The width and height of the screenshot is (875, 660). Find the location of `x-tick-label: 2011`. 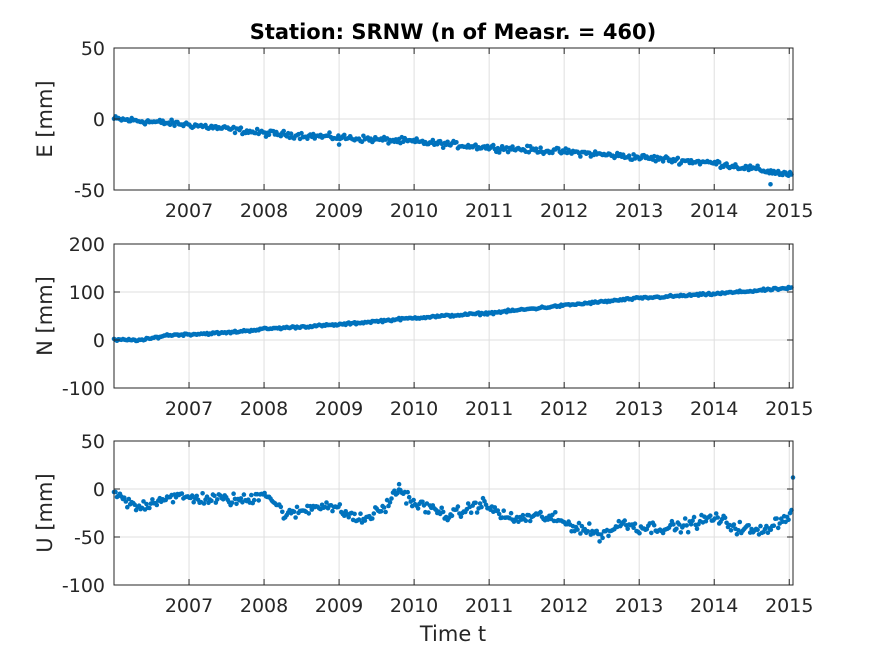

x-tick-label: 2011 is located at coordinates (489, 409).